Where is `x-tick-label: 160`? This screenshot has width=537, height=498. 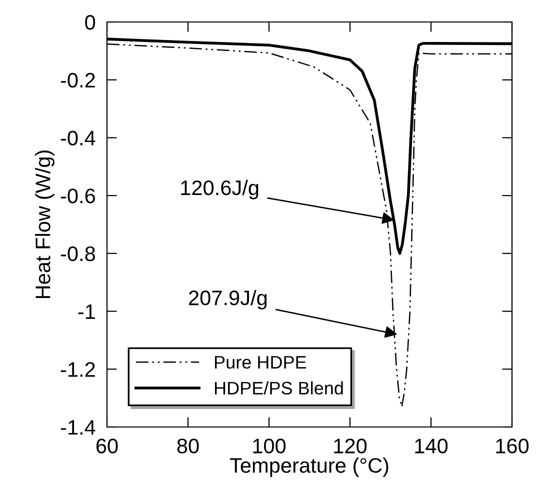 x-tick-label: 160 is located at coordinates (512, 446).